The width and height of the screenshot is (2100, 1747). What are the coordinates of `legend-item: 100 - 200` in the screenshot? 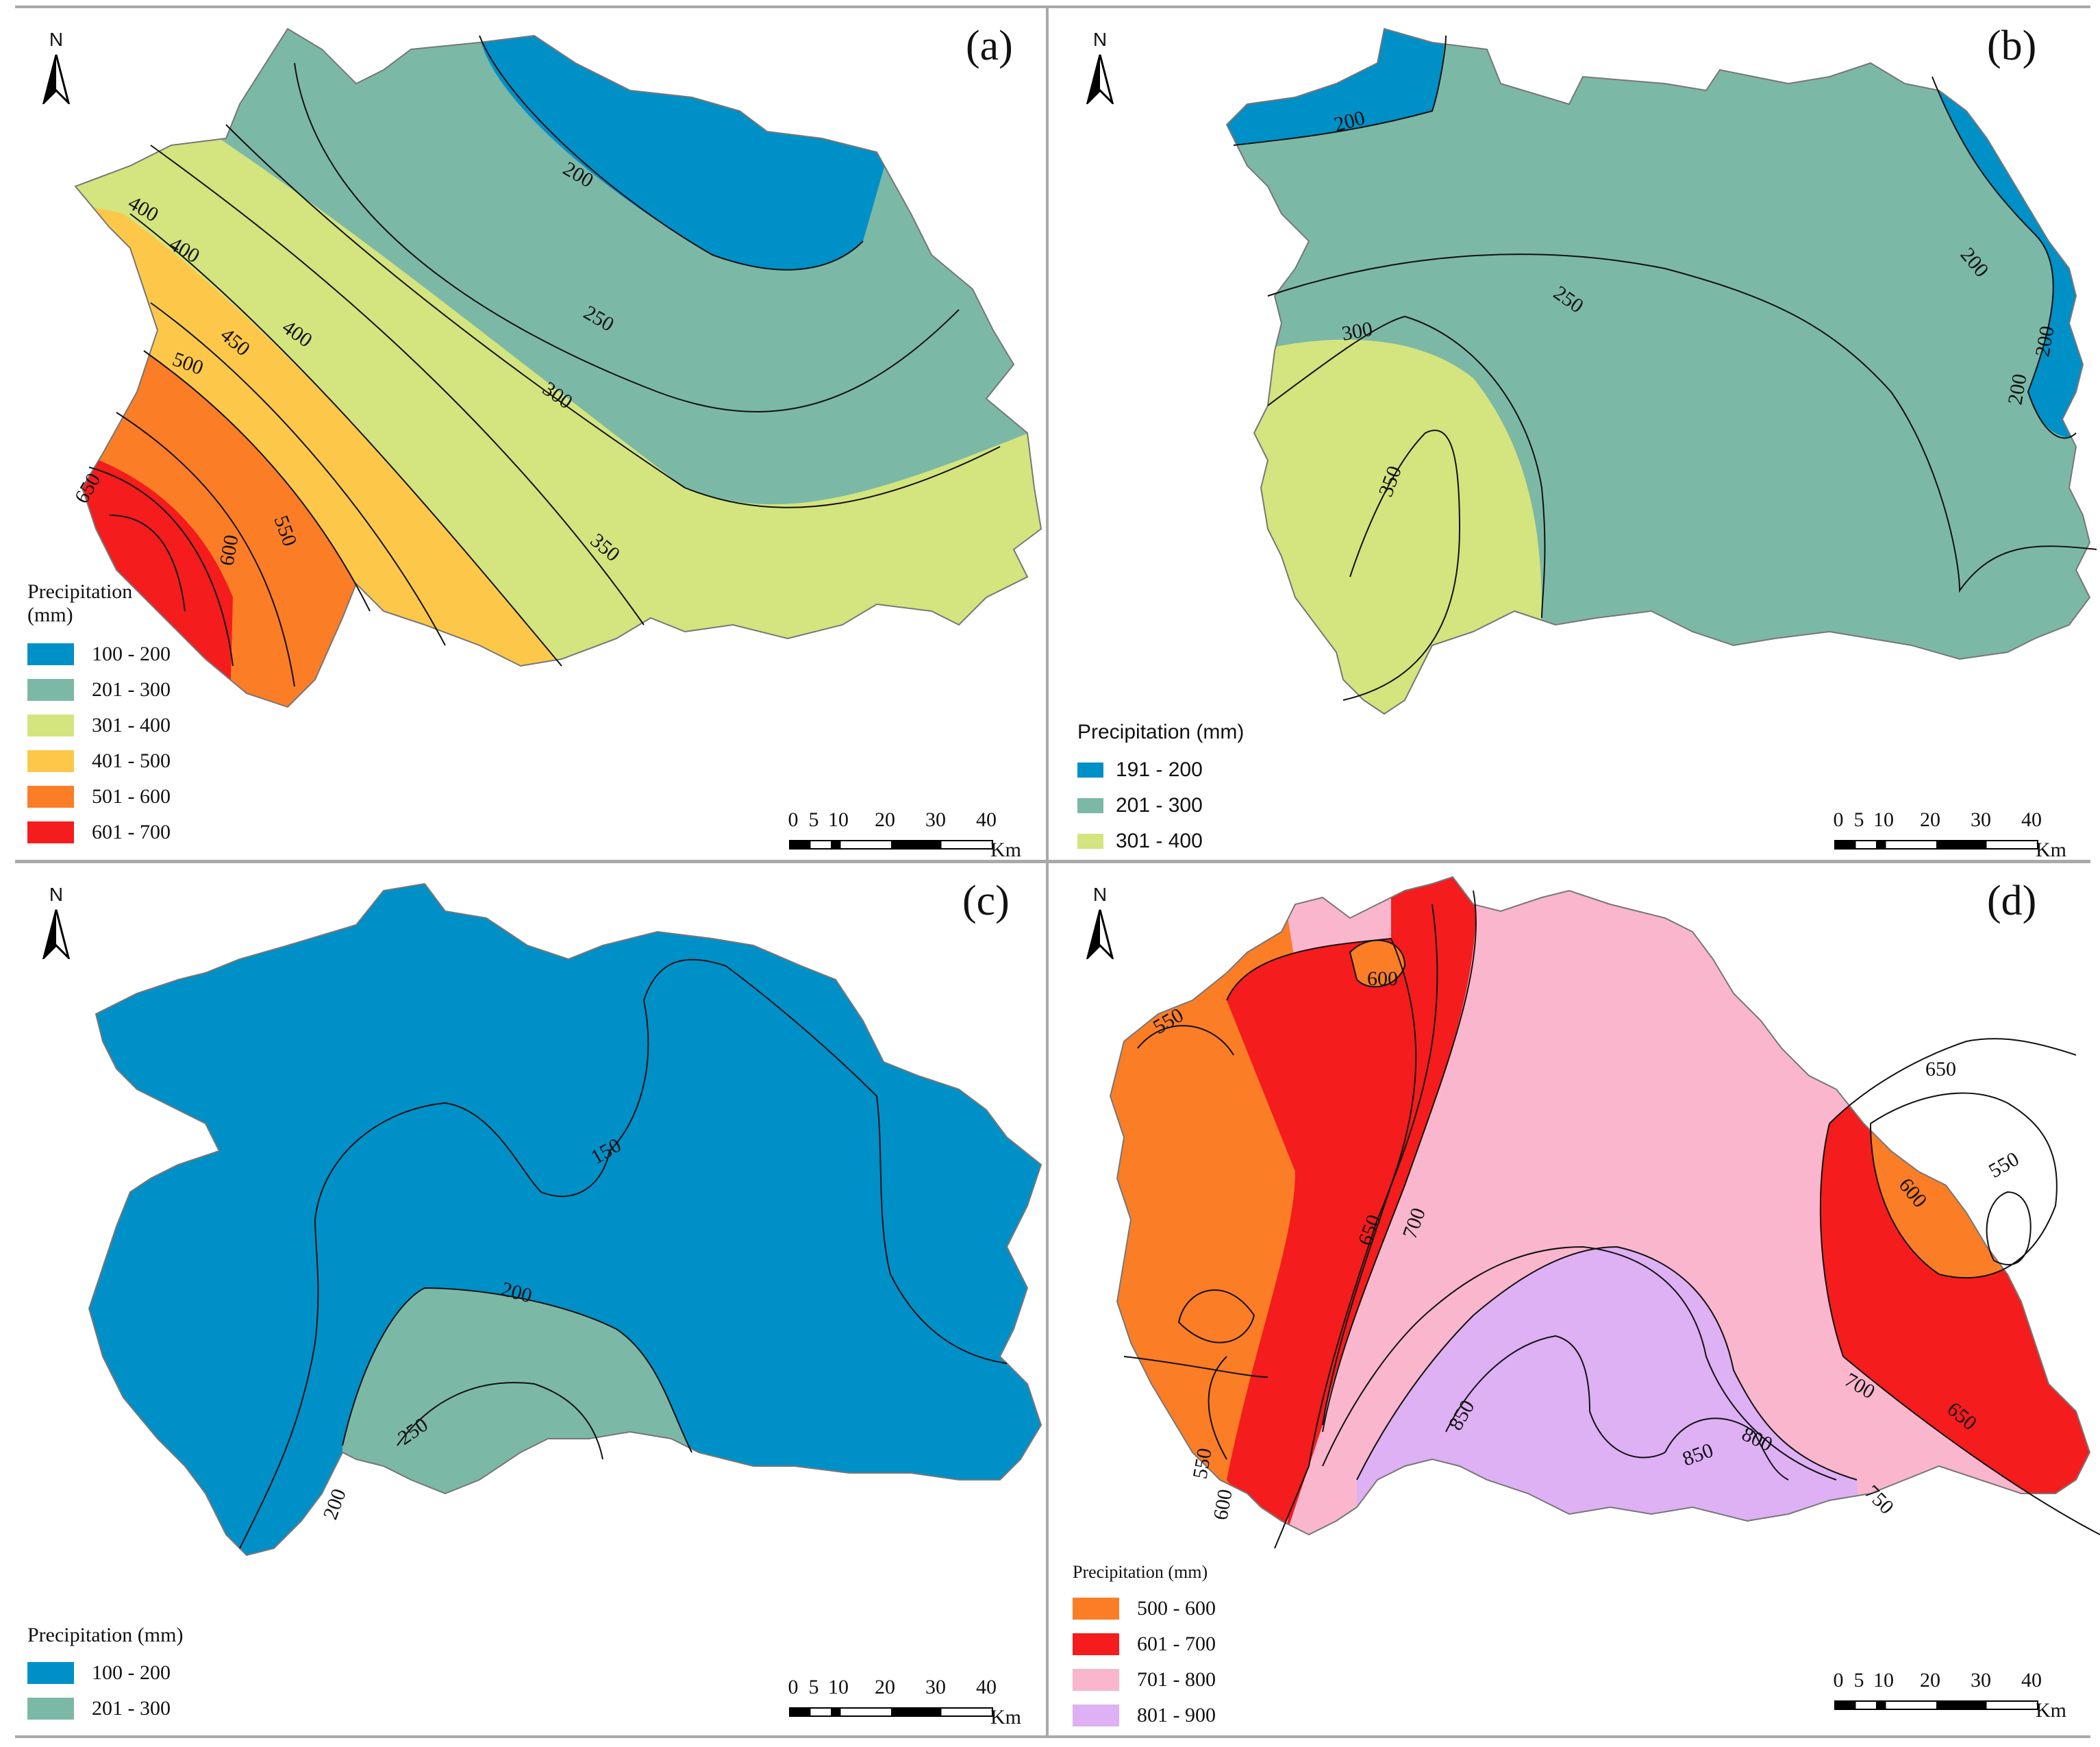 It's located at (105, 1673).